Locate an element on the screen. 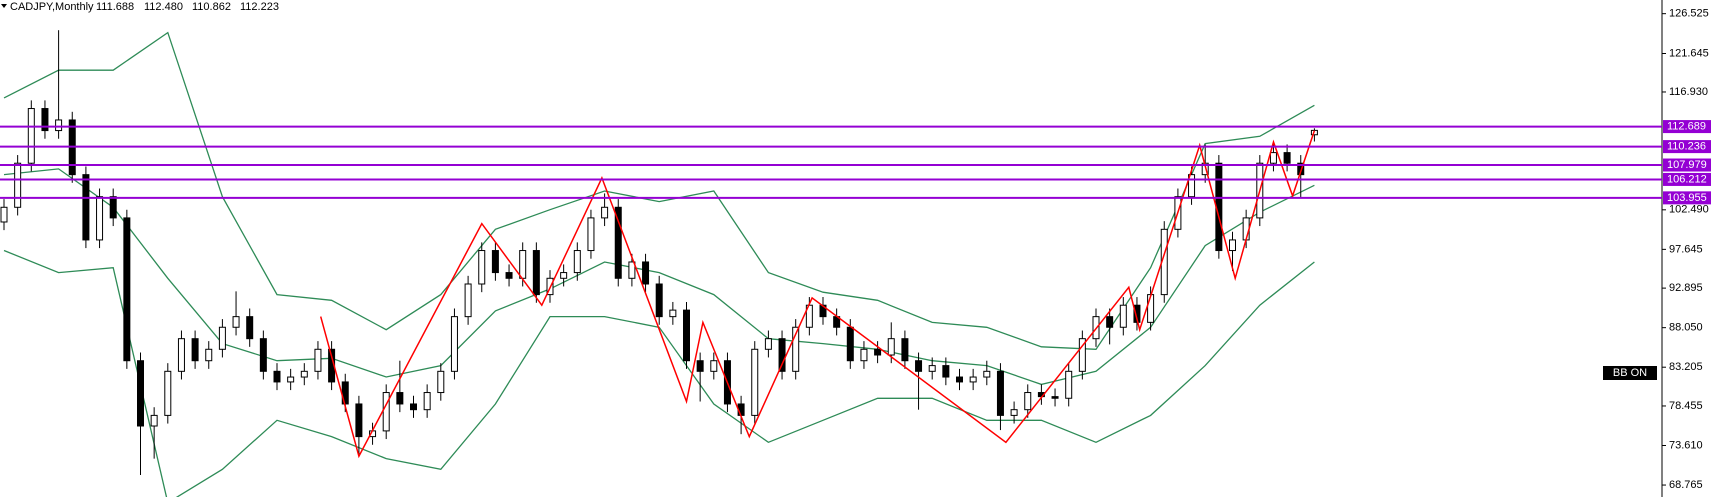  level-label: 112.689 is located at coordinates (1686, 126).